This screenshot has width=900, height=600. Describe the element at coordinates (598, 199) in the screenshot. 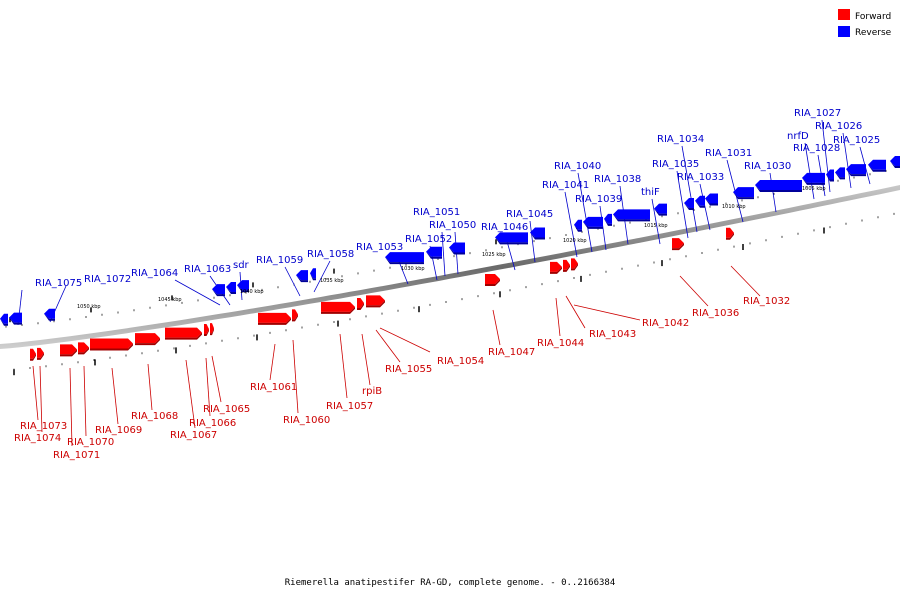

I see `gene-label-RIA_1039: RIA_1039` at that location.